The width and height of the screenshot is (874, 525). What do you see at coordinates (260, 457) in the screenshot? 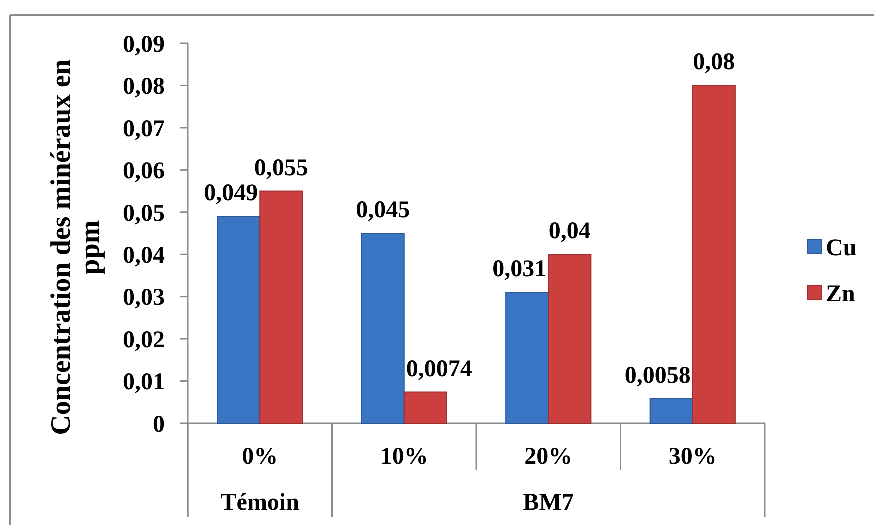
I see `x-tick-label: 0%` at bounding box center [260, 457].